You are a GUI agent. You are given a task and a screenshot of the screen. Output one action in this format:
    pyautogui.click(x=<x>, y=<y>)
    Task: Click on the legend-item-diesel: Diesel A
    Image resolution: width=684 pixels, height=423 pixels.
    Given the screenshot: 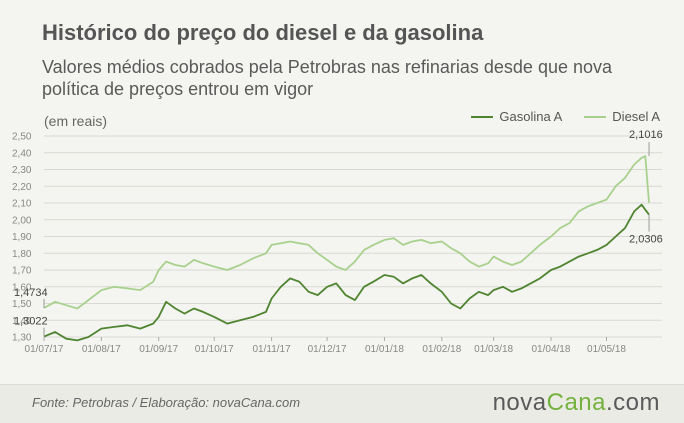 What is the action you would take?
    pyautogui.click(x=622, y=116)
    